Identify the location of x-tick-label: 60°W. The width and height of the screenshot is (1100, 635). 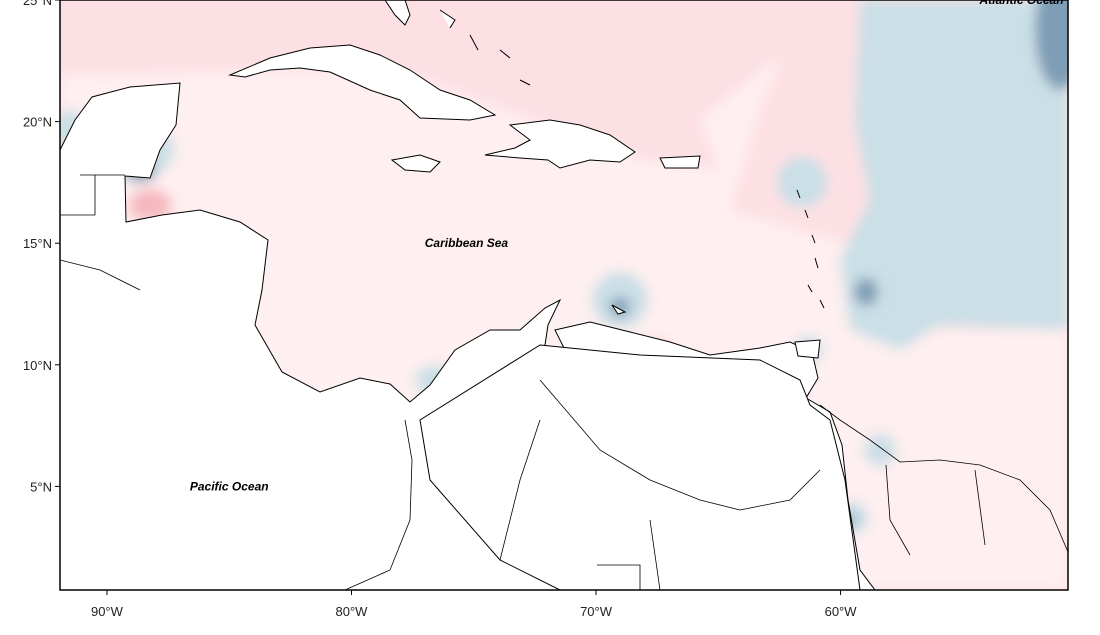
(841, 611).